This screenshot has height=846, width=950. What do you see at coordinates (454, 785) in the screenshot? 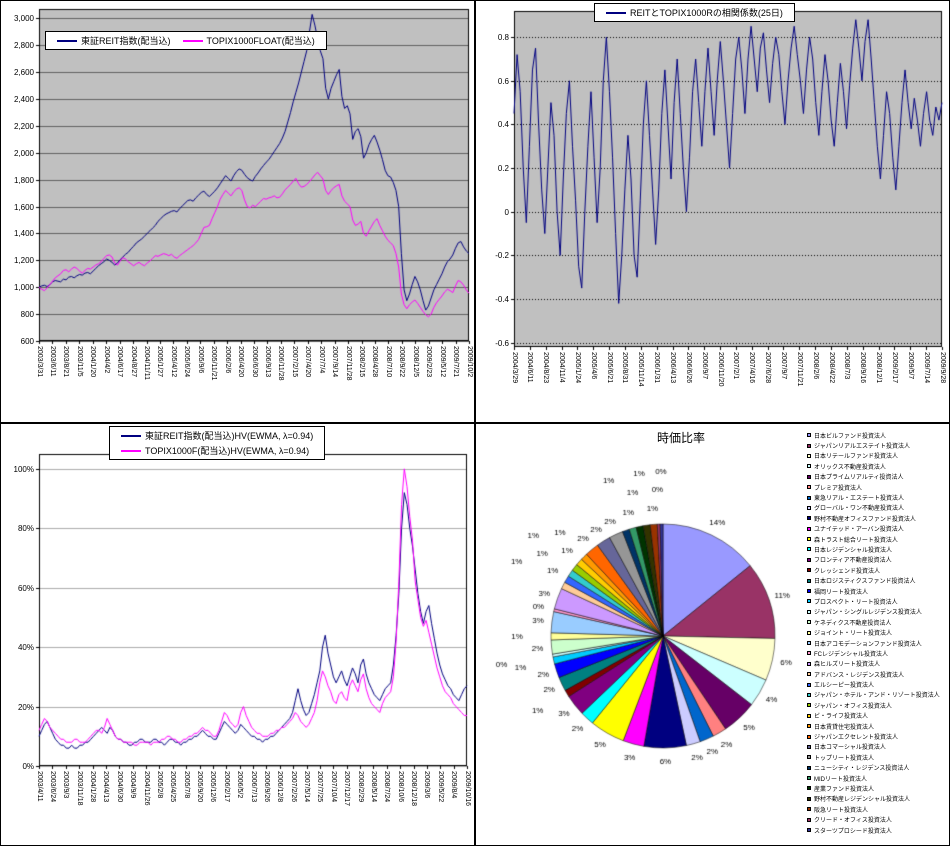
I see `x-tick-label: 2009/8/4` at bounding box center [454, 785].